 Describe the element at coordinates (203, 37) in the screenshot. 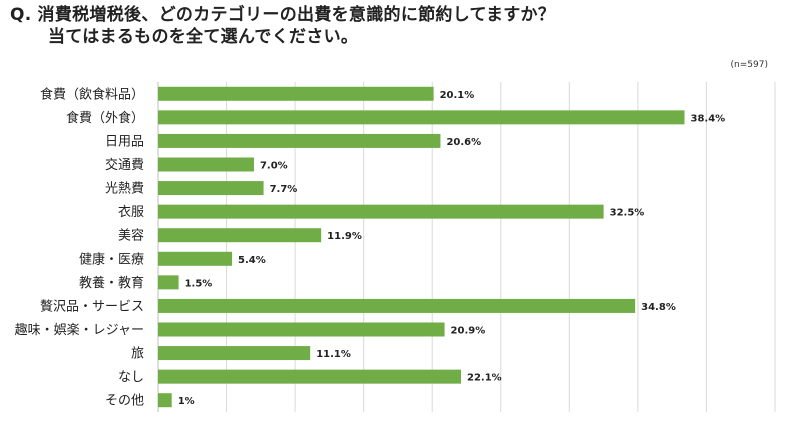

I see `title-line-2: 当てはまるものを全て選んでください。` at that location.